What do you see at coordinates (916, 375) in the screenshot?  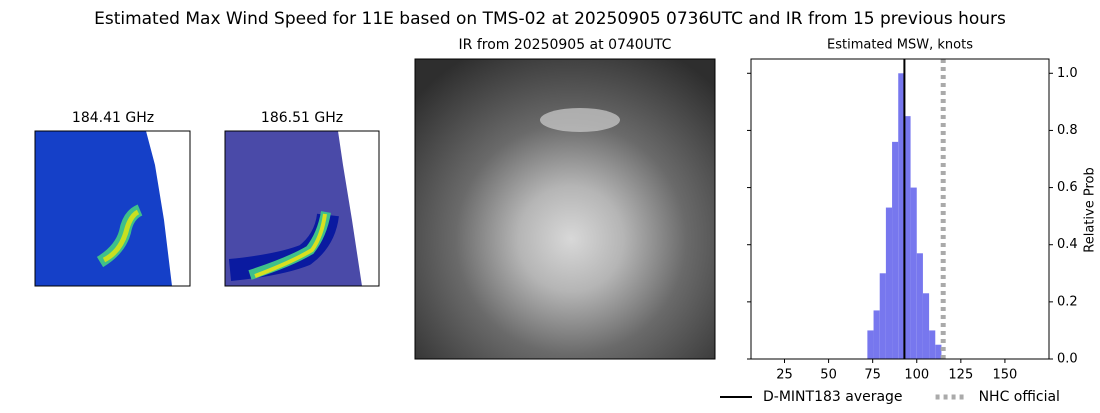 I see `x-tick-label: 100` at bounding box center [916, 375].